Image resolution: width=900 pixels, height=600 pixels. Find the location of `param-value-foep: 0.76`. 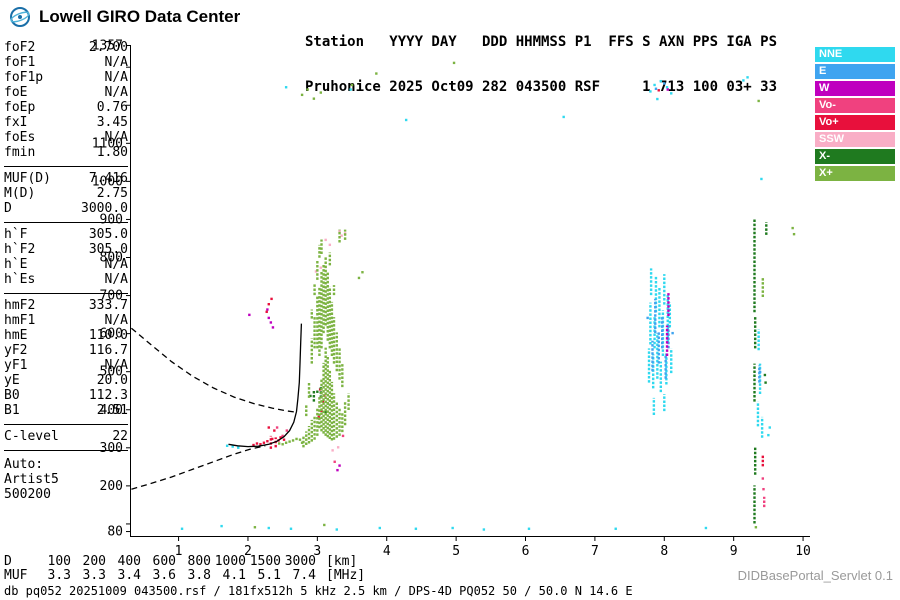

param-value-foep: 0.76 is located at coordinates (112, 107).